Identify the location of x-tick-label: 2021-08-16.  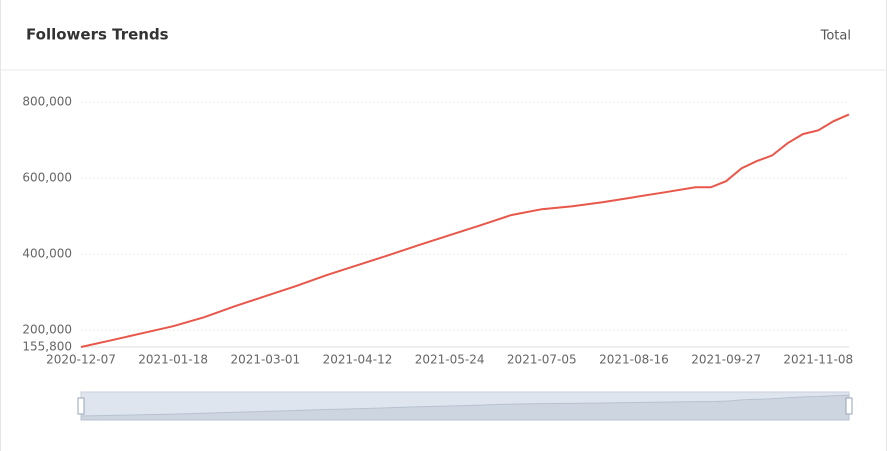
(634, 360).